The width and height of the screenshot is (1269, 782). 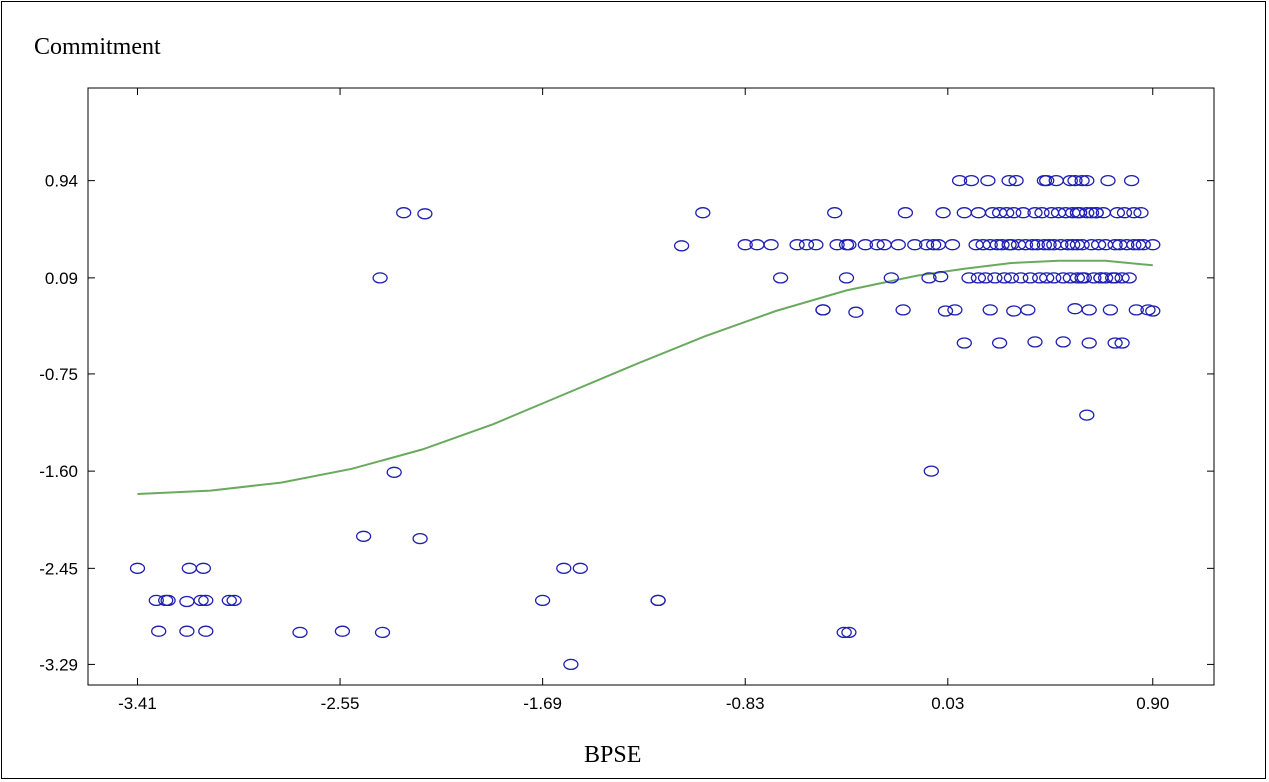 What do you see at coordinates (58, 568) in the screenshot?
I see `y-tick-label: -2.45` at bounding box center [58, 568].